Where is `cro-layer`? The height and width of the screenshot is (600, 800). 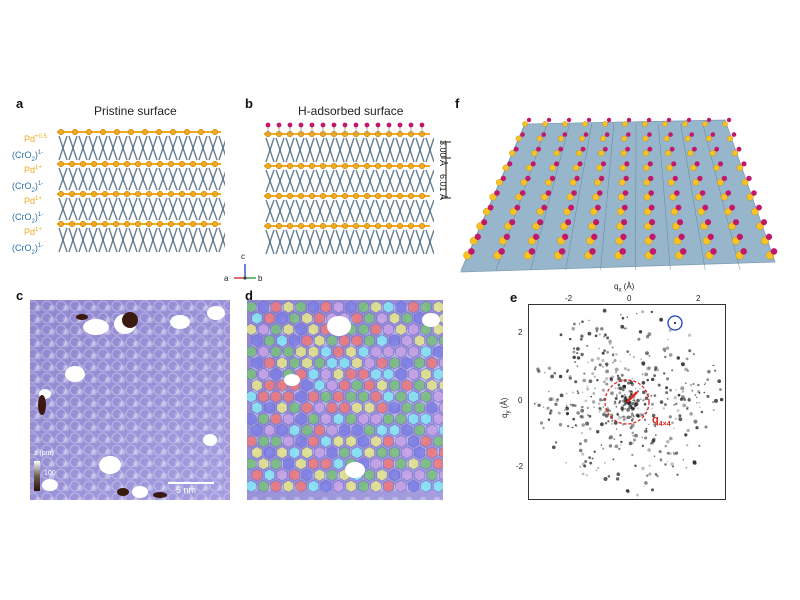 cro-layer is located at coordinates (349, 211).